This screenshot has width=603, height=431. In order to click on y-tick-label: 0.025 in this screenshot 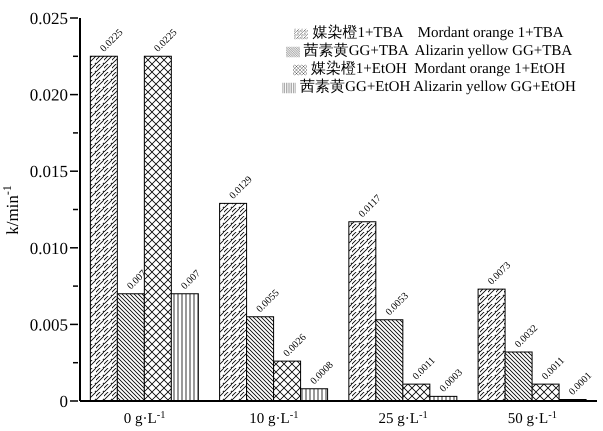, I will do `click(49, 18)`.